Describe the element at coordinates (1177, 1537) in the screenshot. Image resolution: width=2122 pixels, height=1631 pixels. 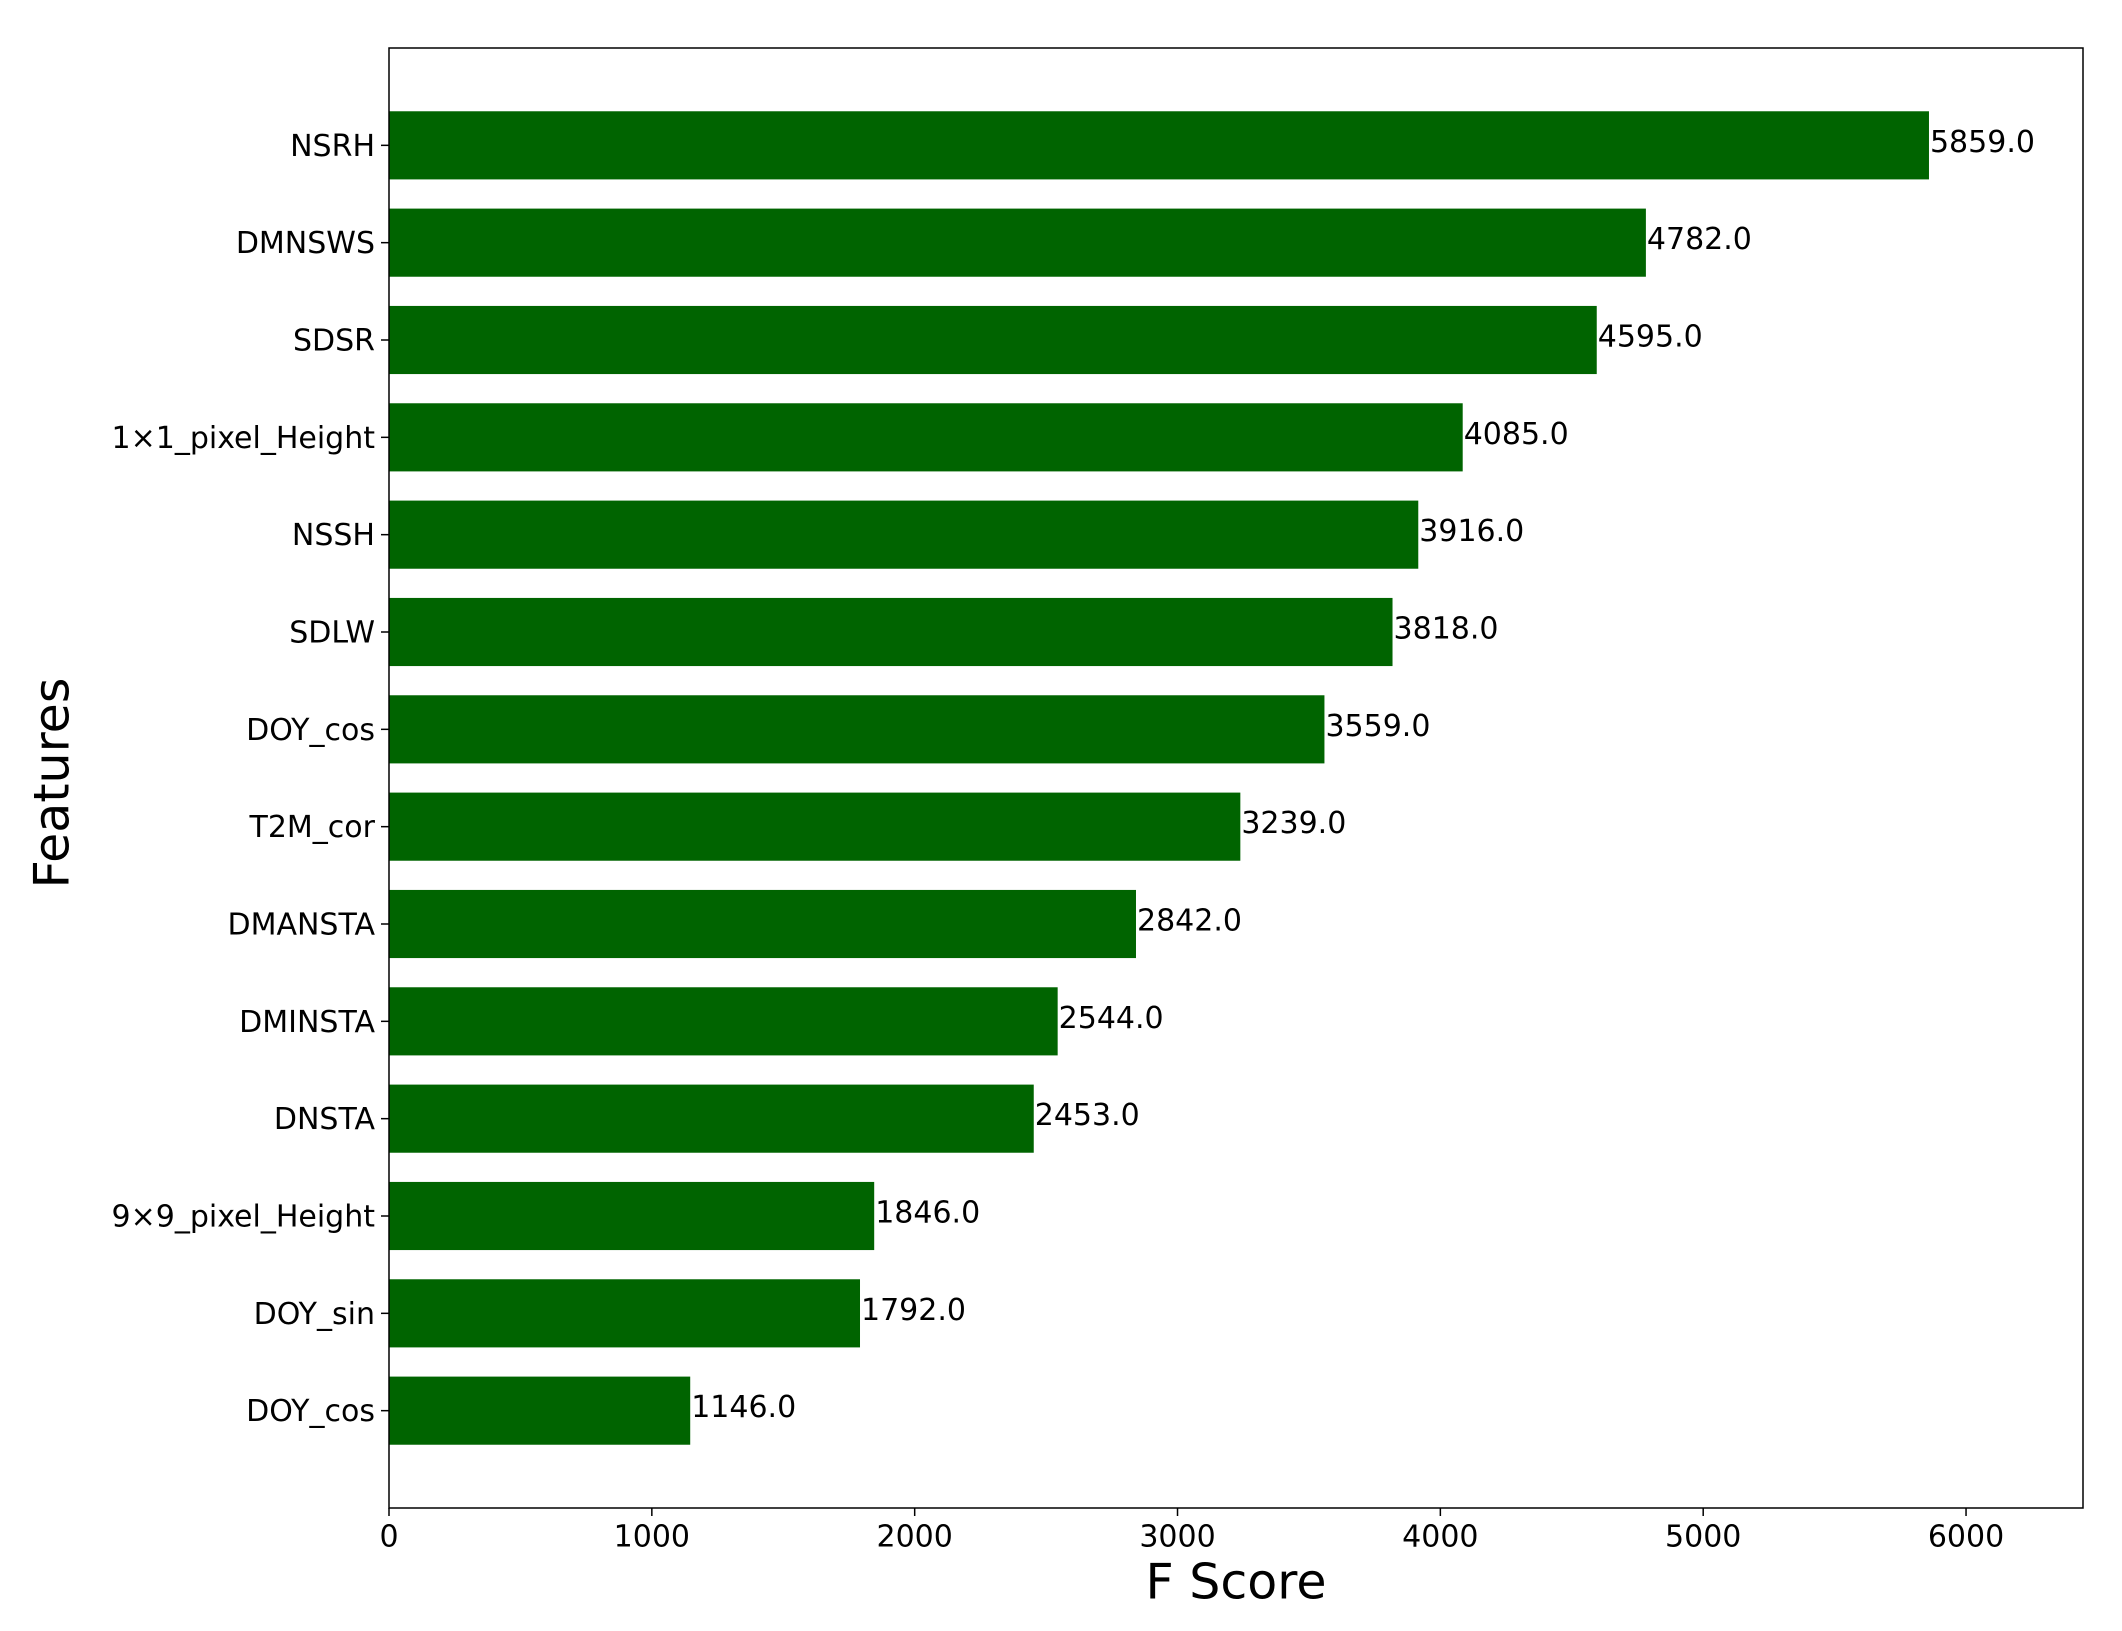
I see `x-tick-label: 3000` at that location.